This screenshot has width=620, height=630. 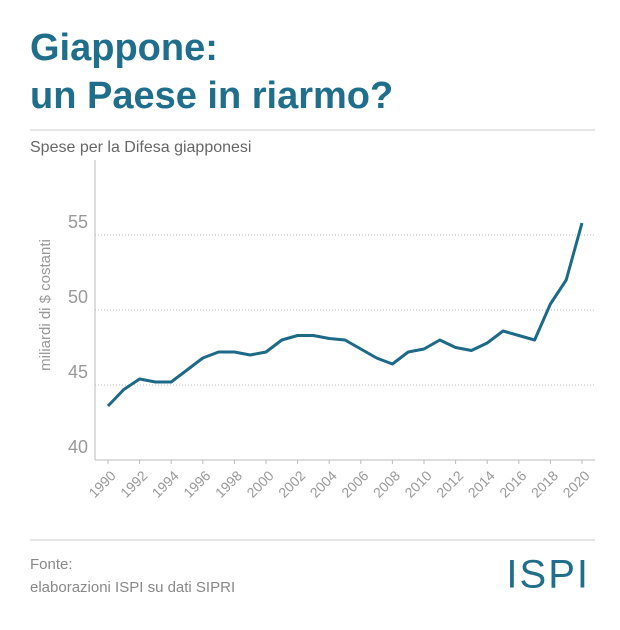 I want to click on y-tick-label: 50, so click(x=78, y=297).